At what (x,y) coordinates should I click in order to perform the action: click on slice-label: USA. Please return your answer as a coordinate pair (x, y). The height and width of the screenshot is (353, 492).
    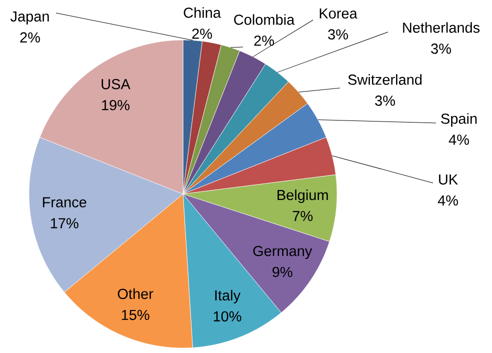
    Looking at the image, I should click on (116, 84).